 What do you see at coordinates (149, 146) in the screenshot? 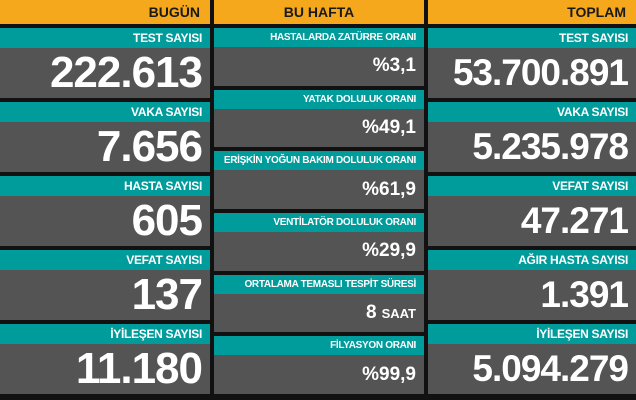
I see `stat-value: 7.656` at bounding box center [149, 146].